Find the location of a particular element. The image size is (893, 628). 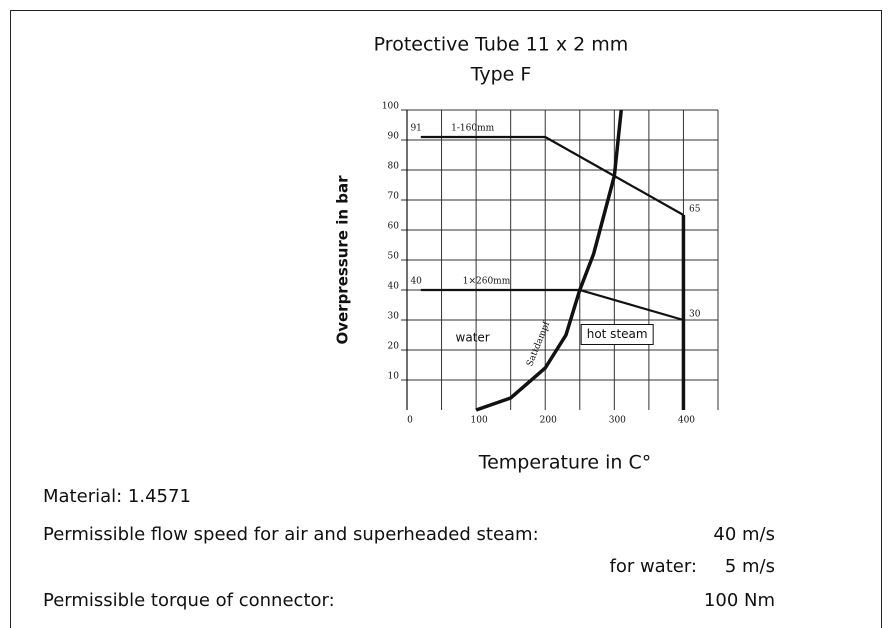

x-tick-label: 200 is located at coordinates (548, 421).